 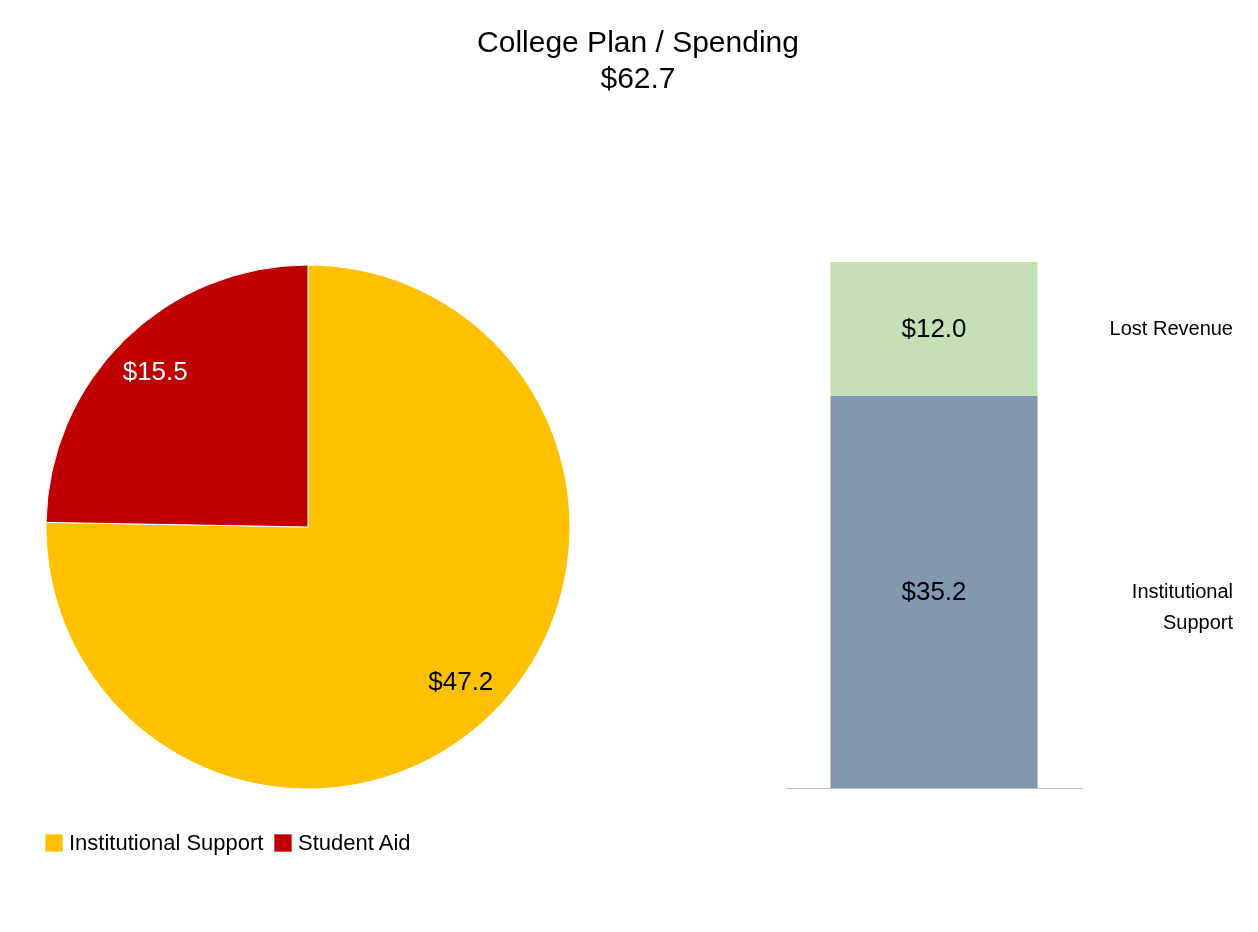 What do you see at coordinates (354, 842) in the screenshot?
I see `legend-label: Student Aid` at bounding box center [354, 842].